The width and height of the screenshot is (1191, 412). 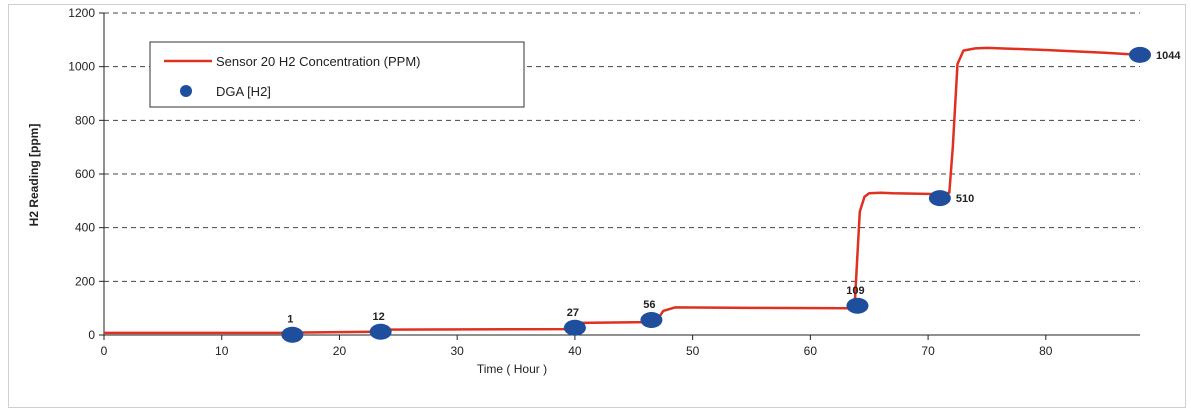 What do you see at coordinates (340, 351) in the screenshot?
I see `x-tick-label-20: 20` at bounding box center [340, 351].